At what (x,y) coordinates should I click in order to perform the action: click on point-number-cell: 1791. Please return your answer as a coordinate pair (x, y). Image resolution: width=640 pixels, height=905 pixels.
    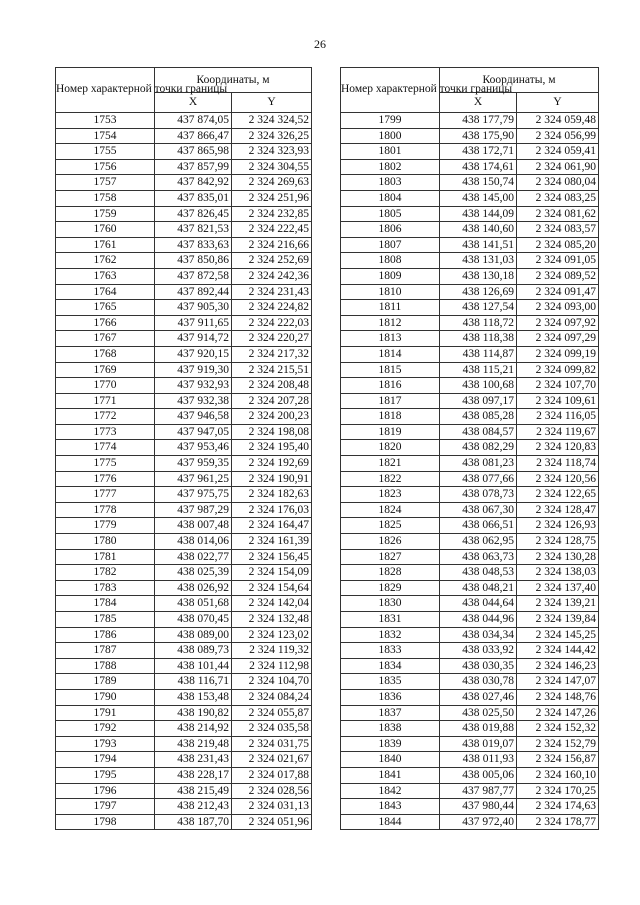
    Looking at the image, I should click on (105, 713).